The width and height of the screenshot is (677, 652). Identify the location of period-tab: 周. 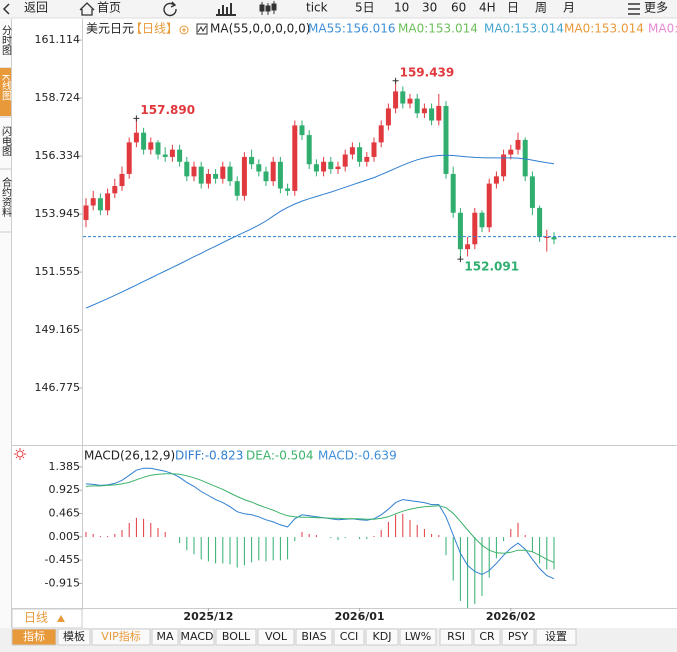
(541, 8).